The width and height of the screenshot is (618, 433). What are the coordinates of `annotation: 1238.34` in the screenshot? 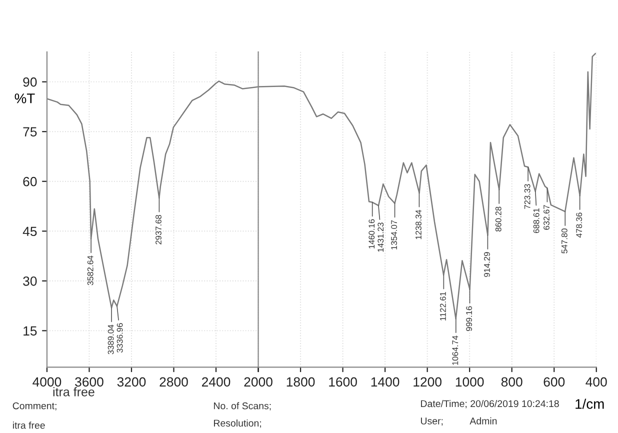 It's located at (419, 225).